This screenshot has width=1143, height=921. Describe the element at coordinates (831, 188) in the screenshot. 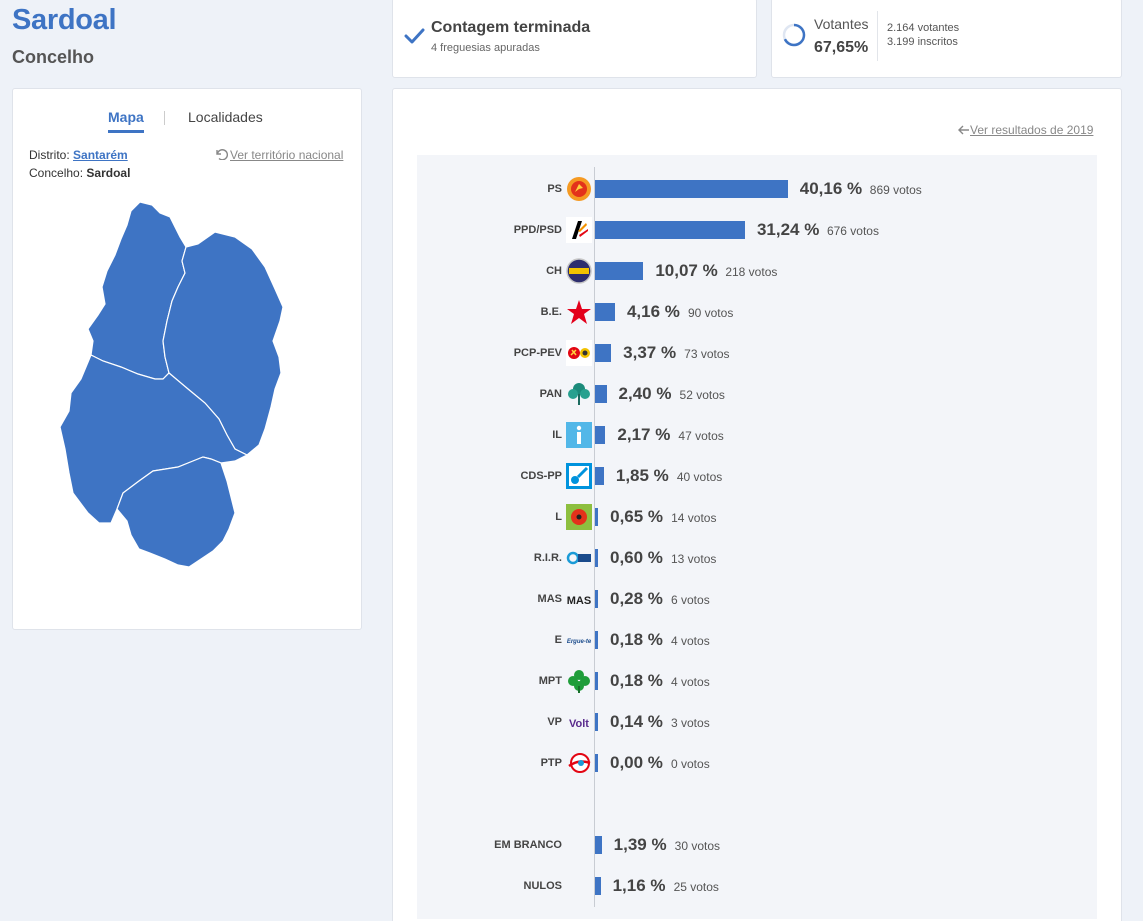

I see `party-percent: 40,16 %` at that location.